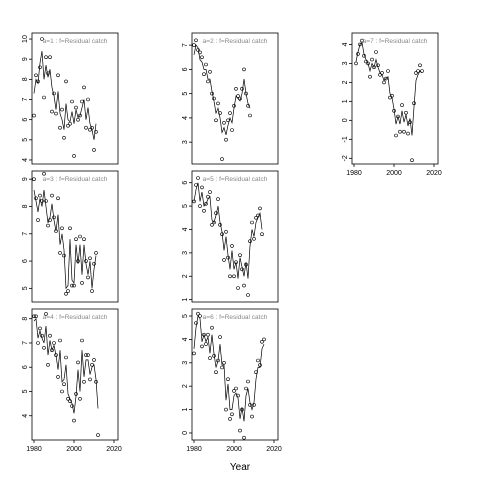  Describe the element at coordinates (235, 179) in the screenshot. I see `panel-title: a=5 : f=Residual catch` at that location.